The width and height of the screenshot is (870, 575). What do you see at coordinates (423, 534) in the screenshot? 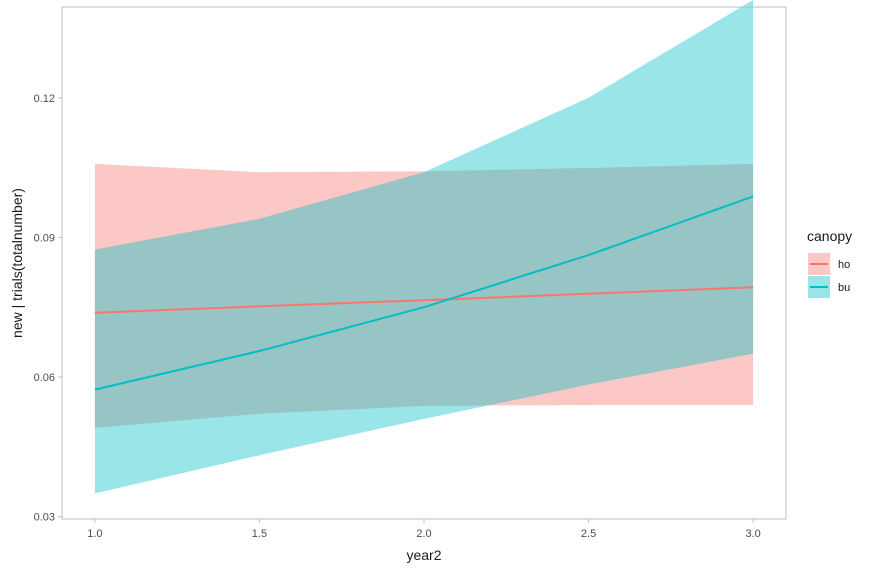
I see `x-tick-label: 2.0` at bounding box center [423, 534].